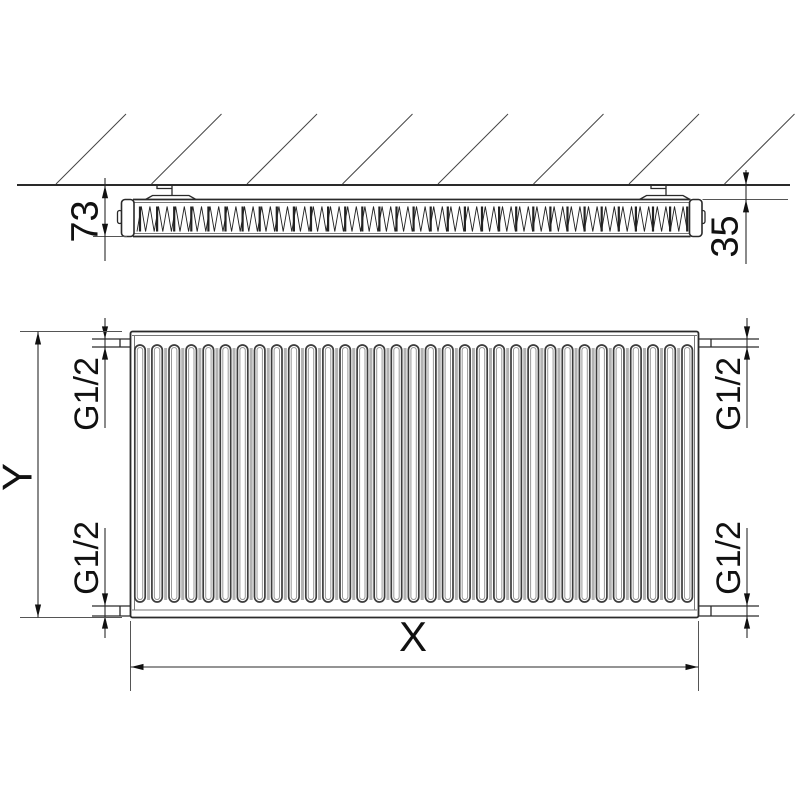 This screenshot has height=800, width=800. I want to click on dim-connection-top-left: G1/2, so click(88, 374).